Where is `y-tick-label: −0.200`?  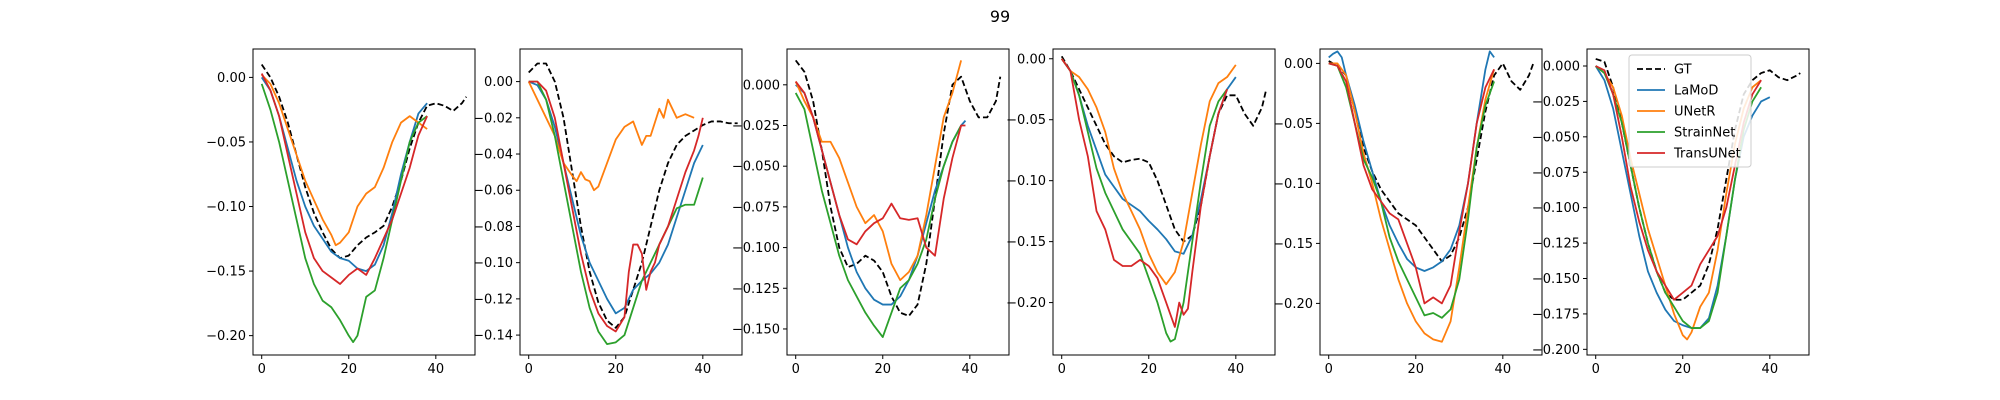 y-tick-label: −0.200 is located at coordinates (1556, 350).